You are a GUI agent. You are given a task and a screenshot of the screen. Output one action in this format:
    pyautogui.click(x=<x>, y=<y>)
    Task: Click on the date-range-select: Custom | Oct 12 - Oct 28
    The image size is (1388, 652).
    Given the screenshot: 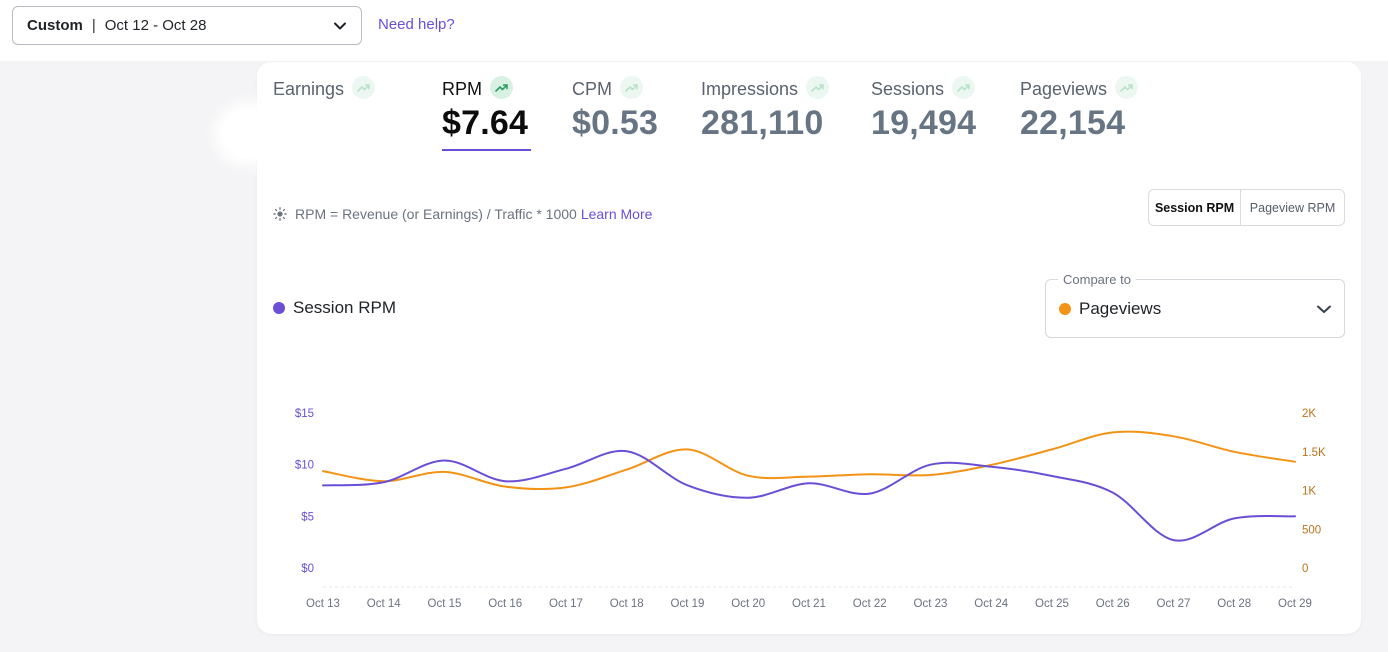 What is the action you would take?
    pyautogui.click(x=187, y=25)
    